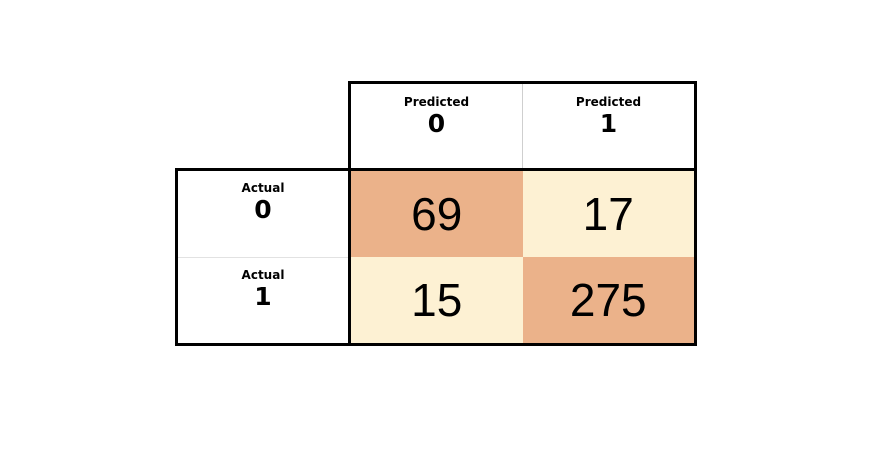  I want to click on predicted-class-value: 1, so click(608, 123).